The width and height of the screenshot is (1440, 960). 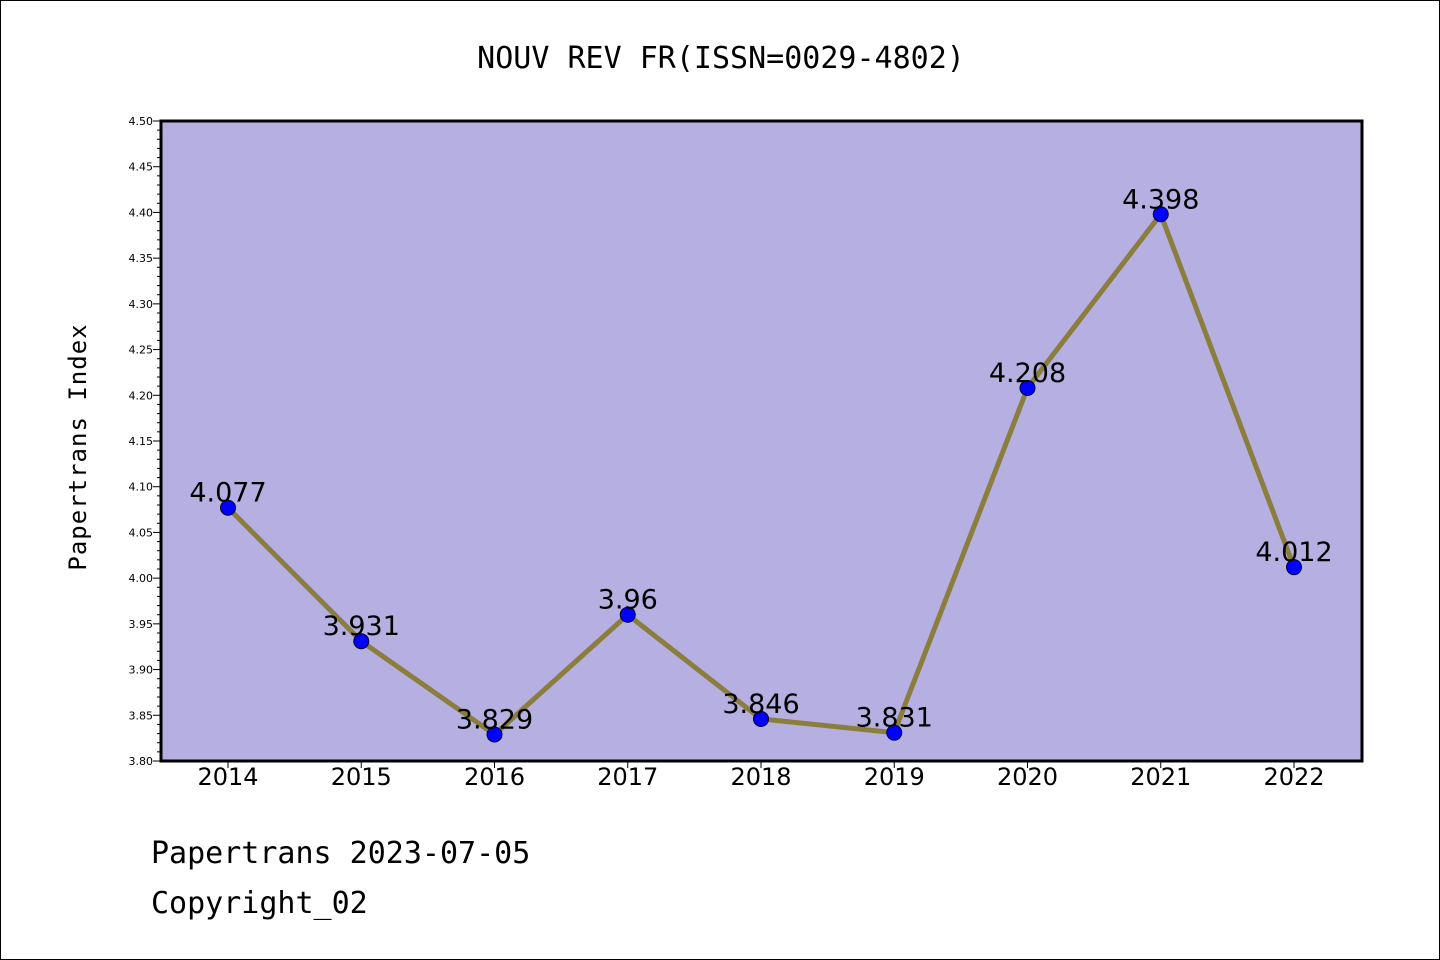 What do you see at coordinates (1160, 199) in the screenshot?
I see `data-label: 4.398` at bounding box center [1160, 199].